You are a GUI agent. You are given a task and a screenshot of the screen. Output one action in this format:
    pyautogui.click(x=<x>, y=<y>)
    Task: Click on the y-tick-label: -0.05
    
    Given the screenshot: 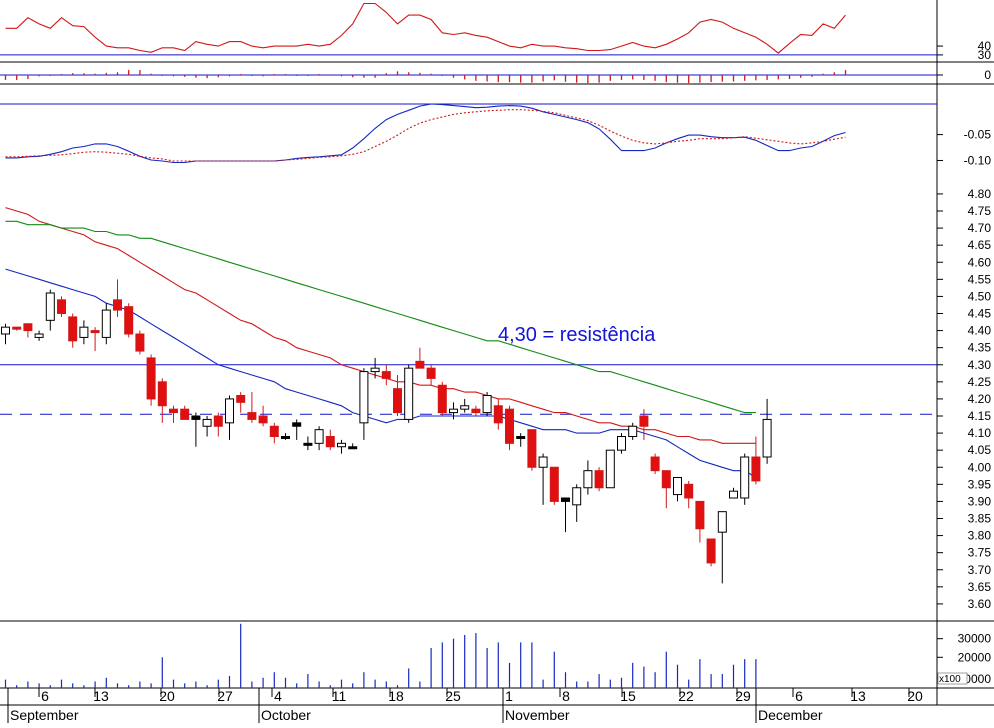 What is the action you would take?
    pyautogui.click(x=978, y=135)
    